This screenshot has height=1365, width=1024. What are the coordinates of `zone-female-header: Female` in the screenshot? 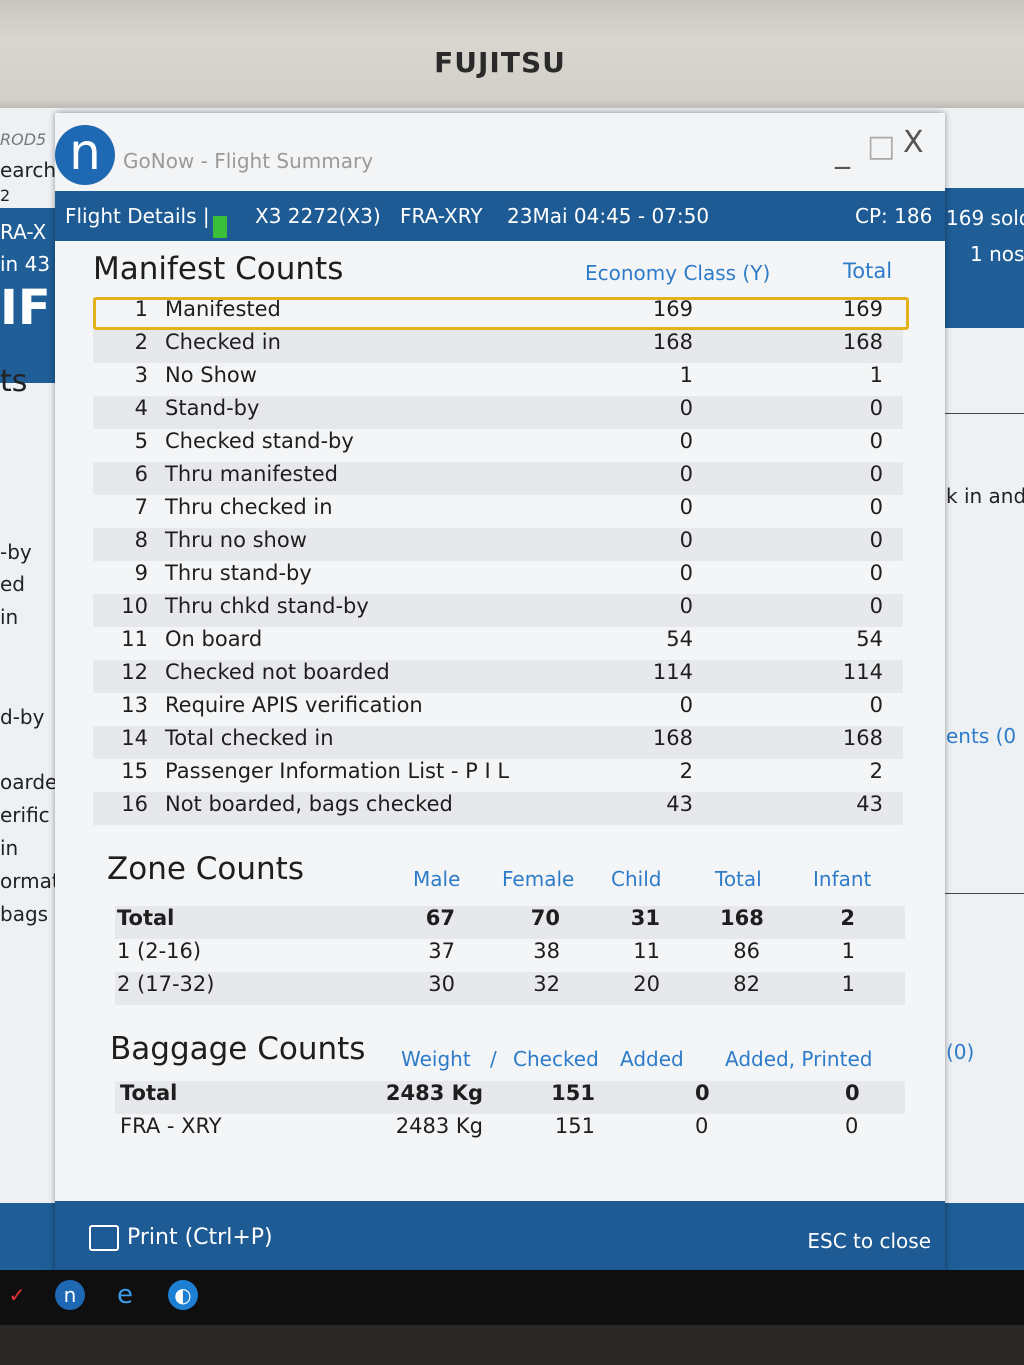 It's located at (538, 879).